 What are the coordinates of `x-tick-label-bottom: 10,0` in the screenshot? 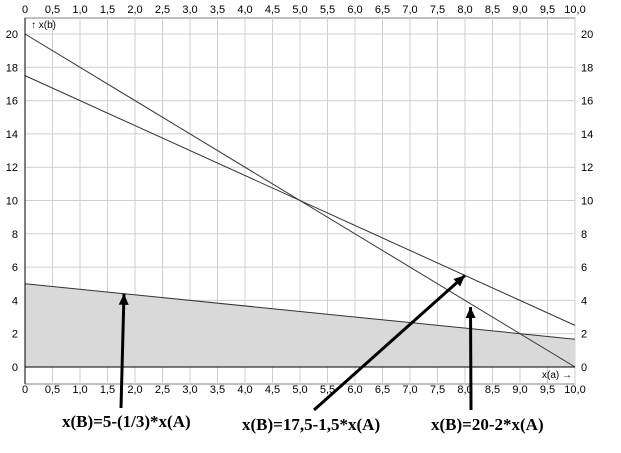 It's located at (574, 390).